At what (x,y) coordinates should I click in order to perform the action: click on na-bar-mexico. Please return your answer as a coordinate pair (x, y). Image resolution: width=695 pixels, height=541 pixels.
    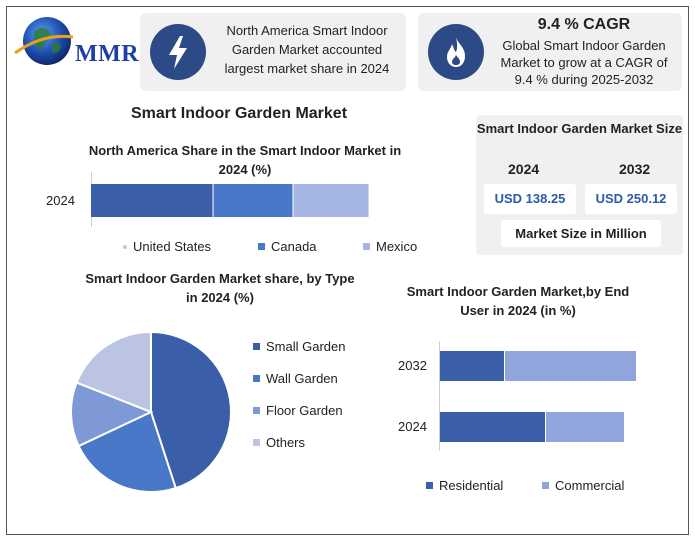
    Looking at the image, I should click on (331, 200).